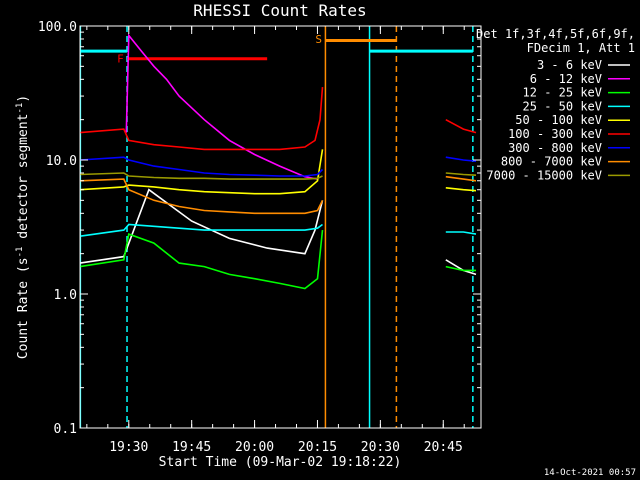  Describe the element at coordinates (581, 48) in the screenshot. I see `legend-header-line-2: FDecim 1, Att 1` at that location.